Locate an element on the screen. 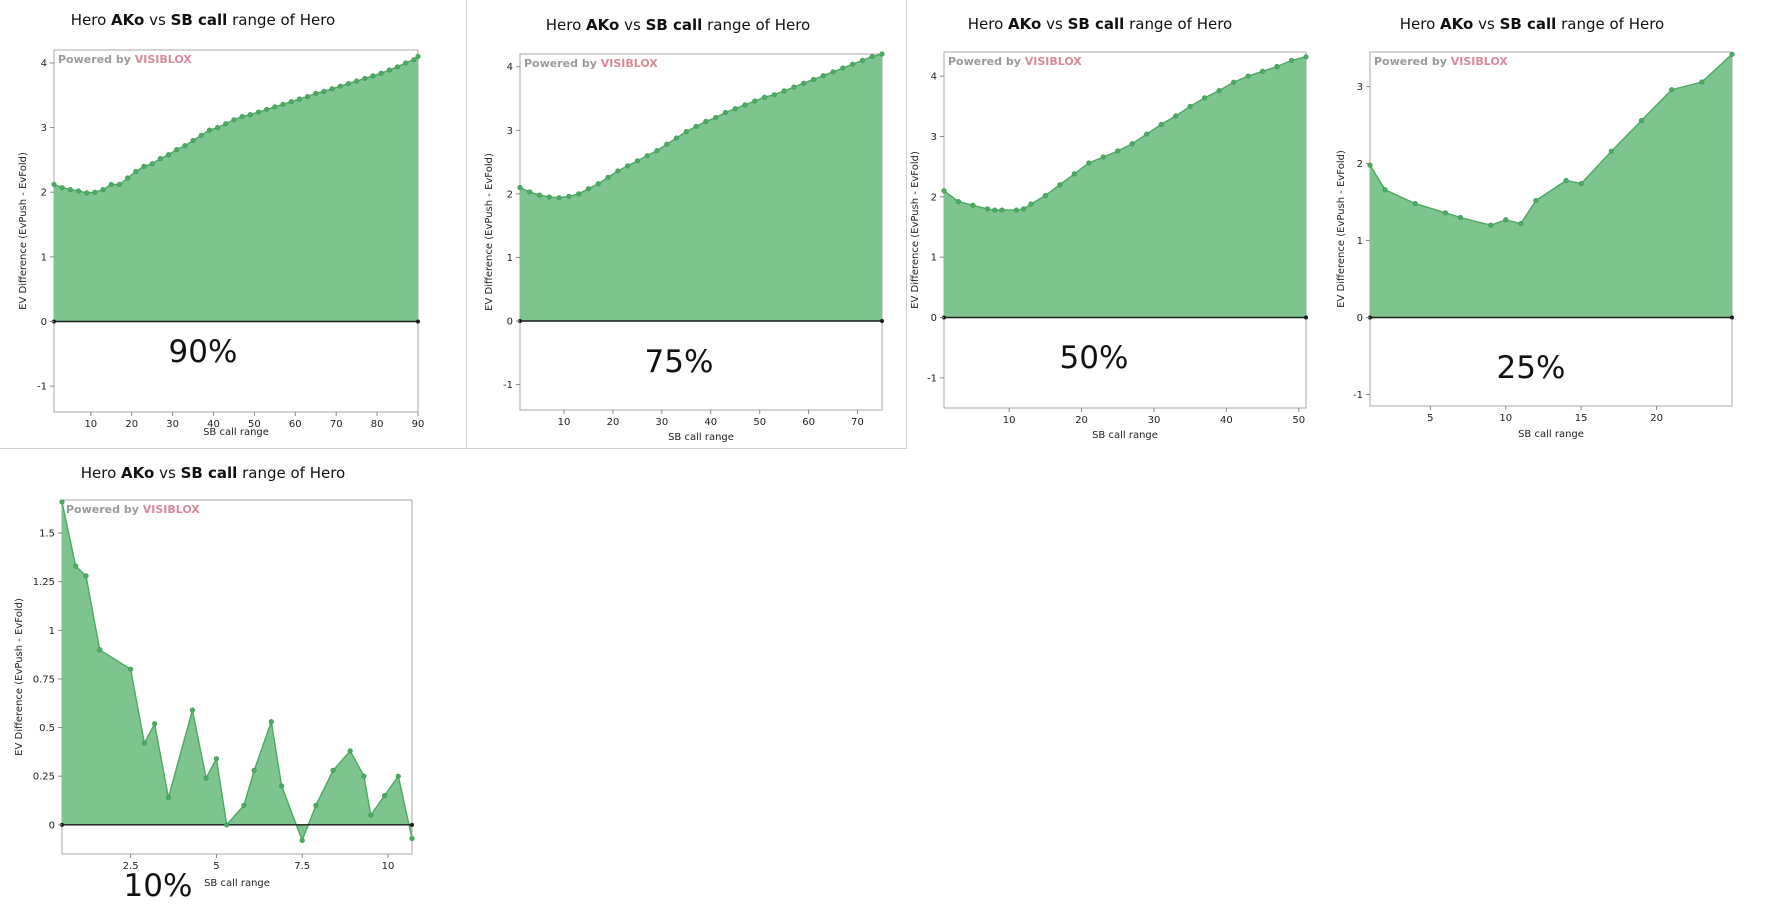 This screenshot has width=1782, height=921. x-tick-label: 60 is located at coordinates (295, 424).